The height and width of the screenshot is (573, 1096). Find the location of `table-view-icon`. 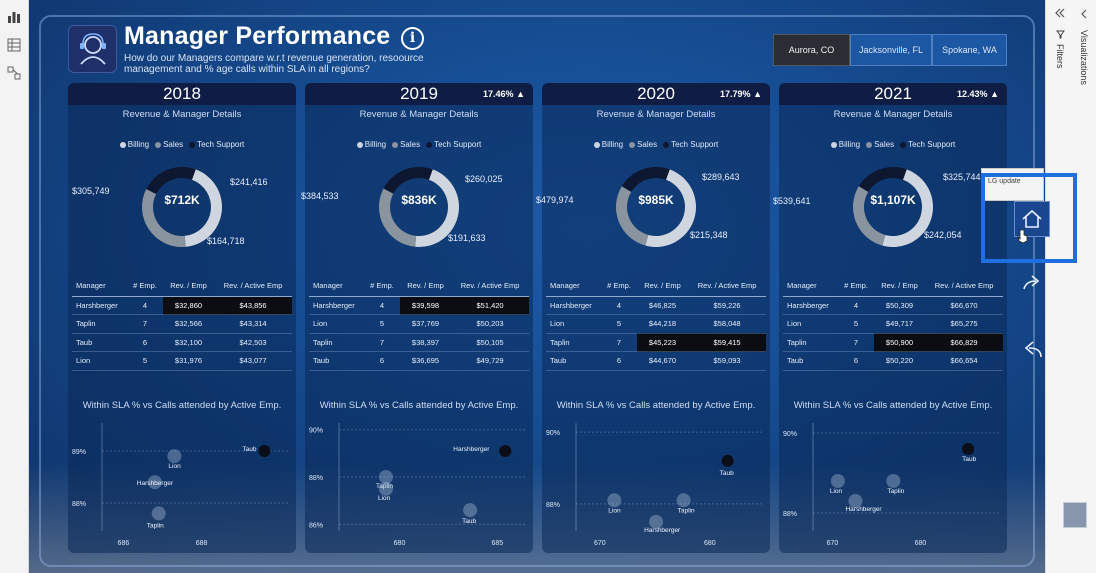

table-view-icon is located at coordinates (14, 45).